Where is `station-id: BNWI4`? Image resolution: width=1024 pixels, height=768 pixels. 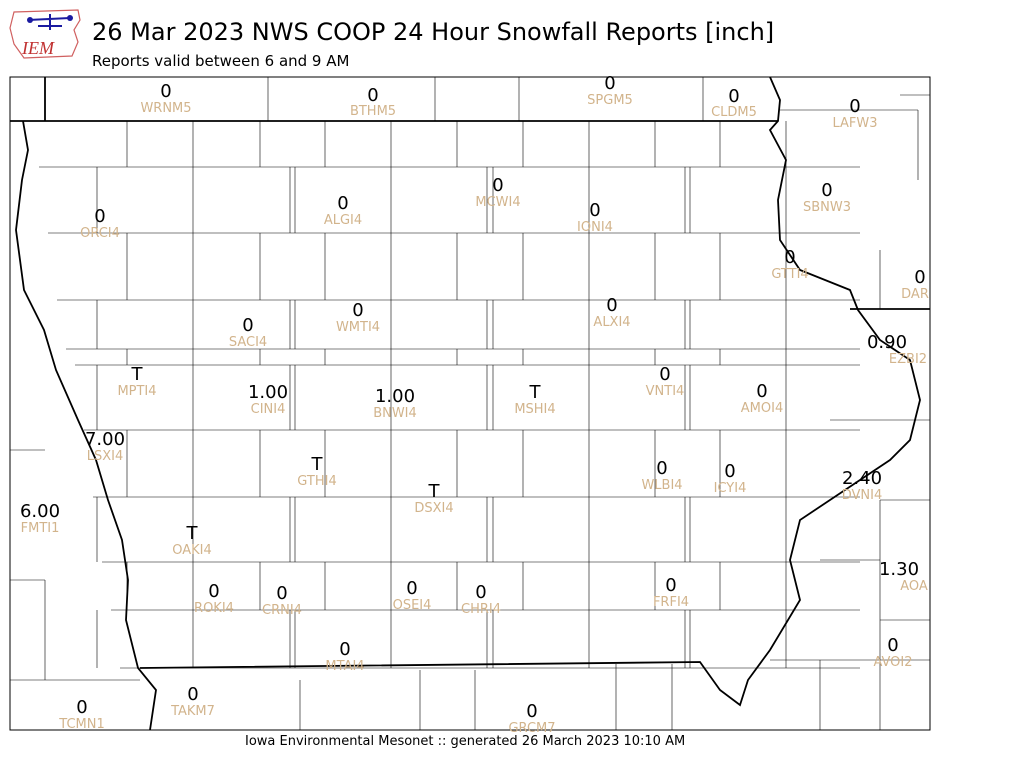
station-id: BNWI4 is located at coordinates (395, 413).